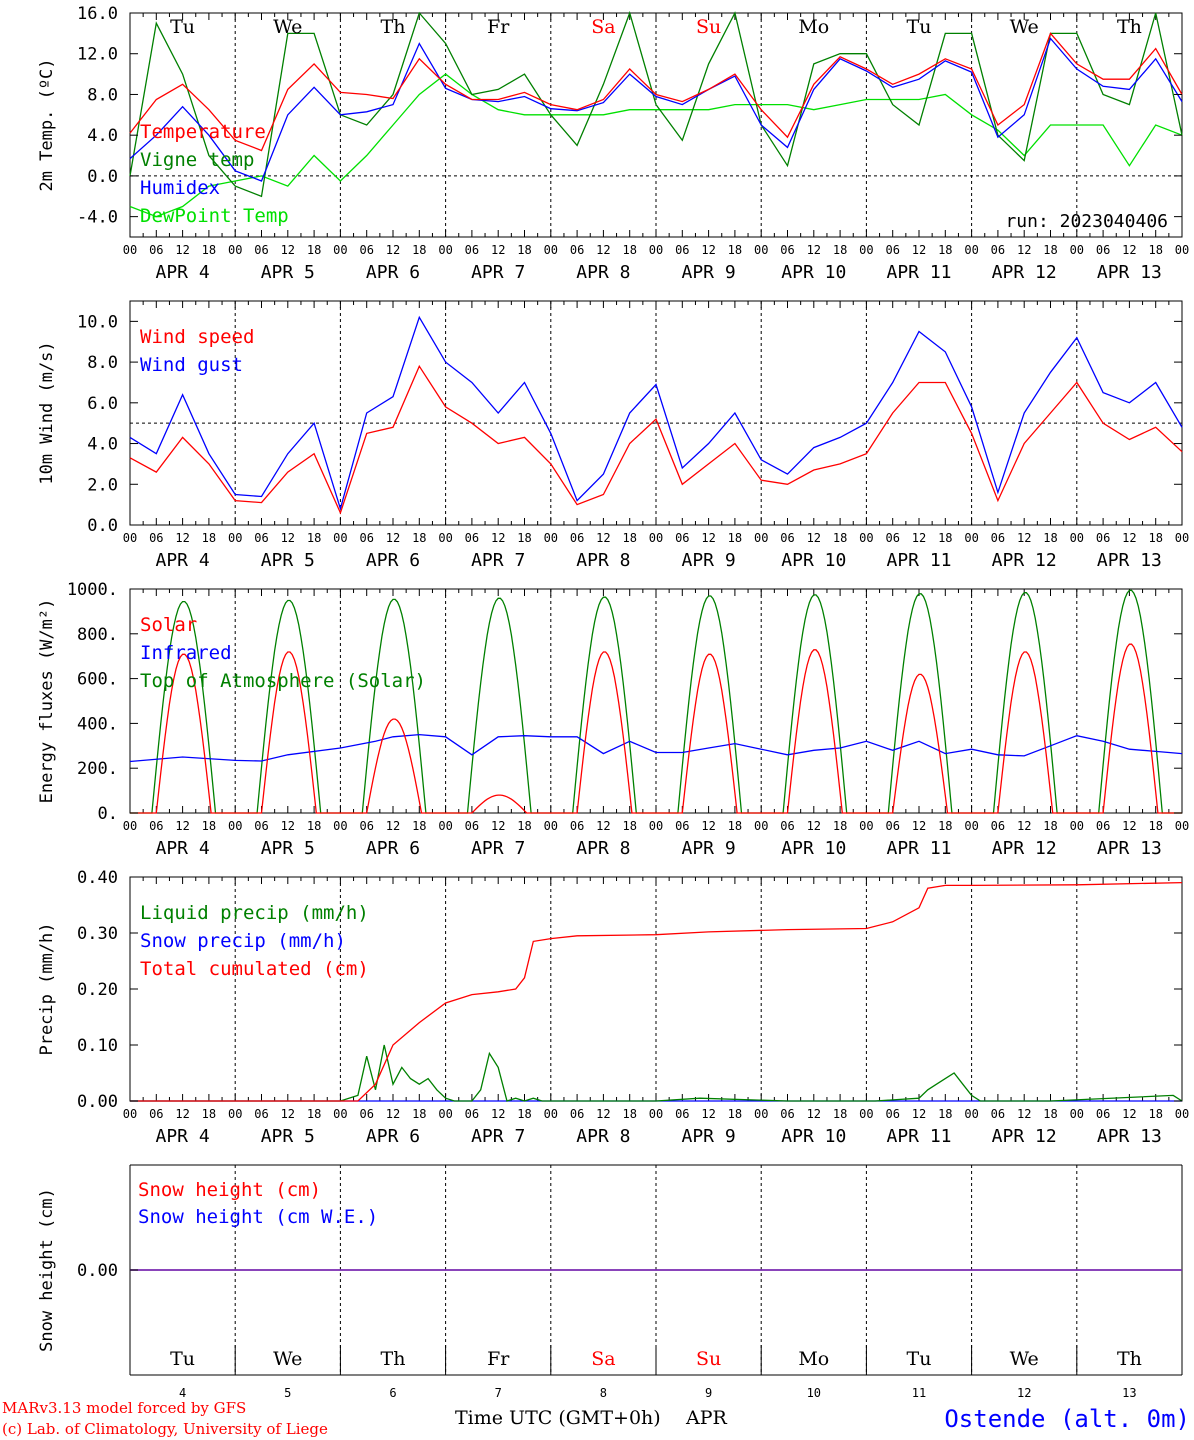 Image resolution: width=1194 pixels, height=1440 pixels. Describe the element at coordinates (124, 1408) in the screenshot. I see `footer-credit-1: MARv3.13 model forced by GFS` at that location.